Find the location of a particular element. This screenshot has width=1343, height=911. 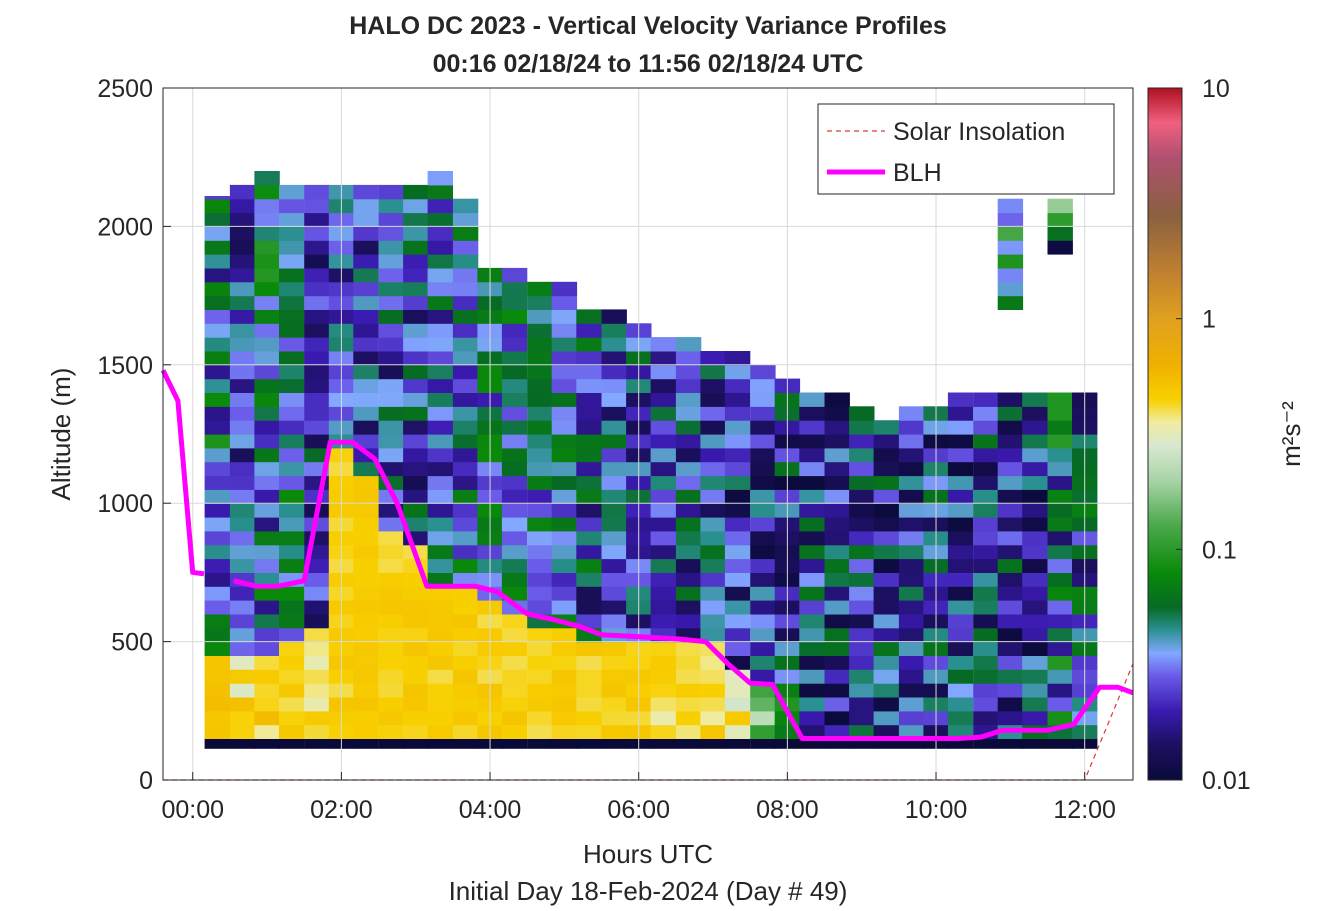

x-tick-label: 00:00 is located at coordinates (192, 810).